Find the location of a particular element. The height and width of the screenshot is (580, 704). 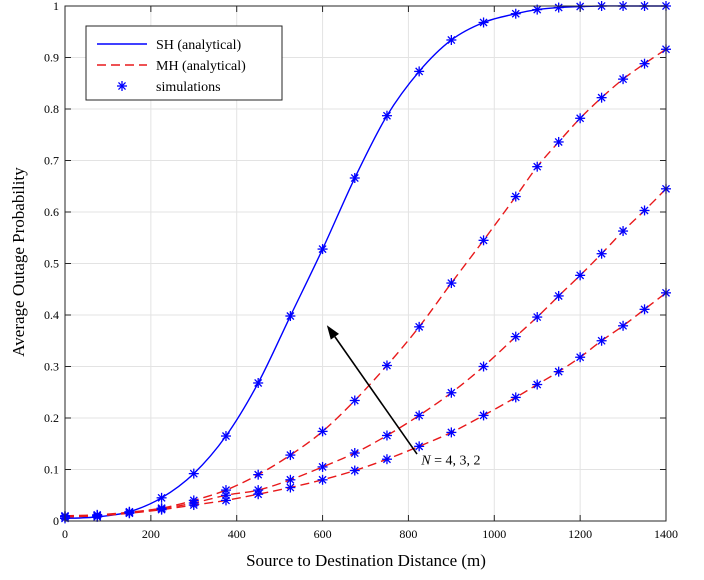

annotation-rest-part: = 4, 3, 2 is located at coordinates (456, 460).